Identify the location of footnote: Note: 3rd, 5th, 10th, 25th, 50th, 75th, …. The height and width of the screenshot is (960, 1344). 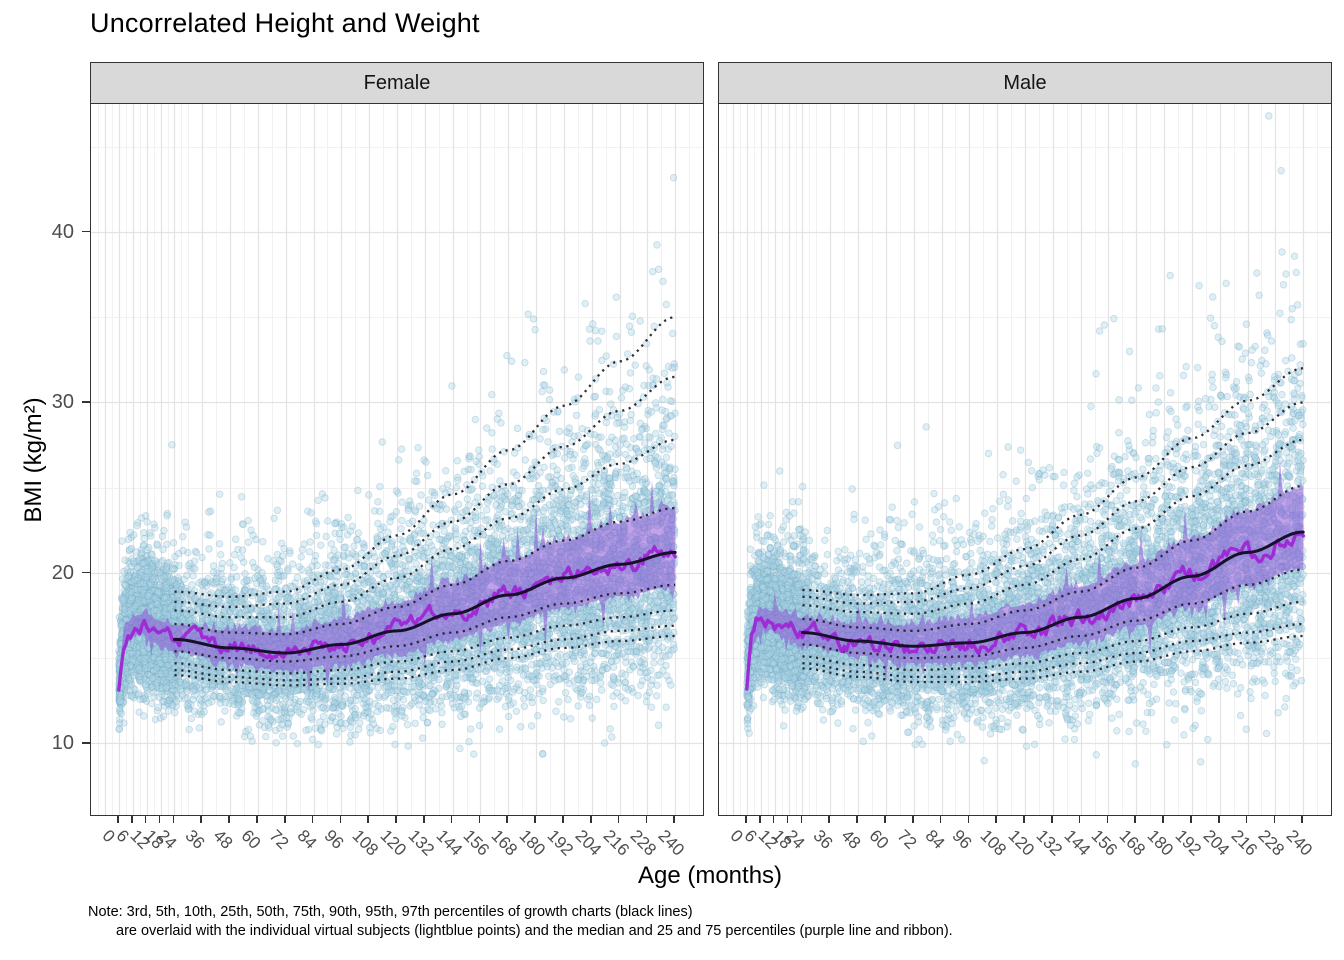
(520, 922).